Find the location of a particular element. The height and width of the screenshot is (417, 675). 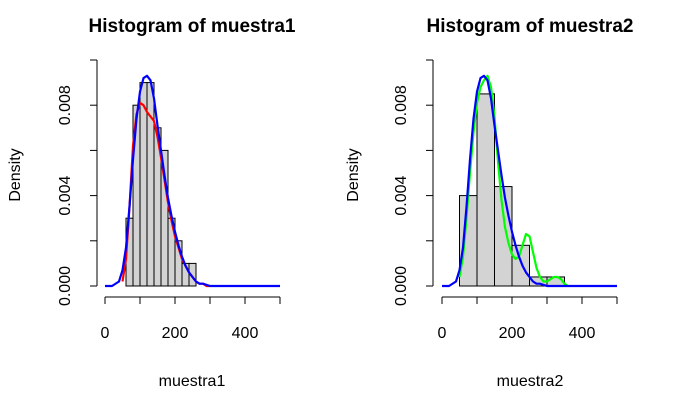

chart-title: Histogram of muestra1 is located at coordinates (192, 26).